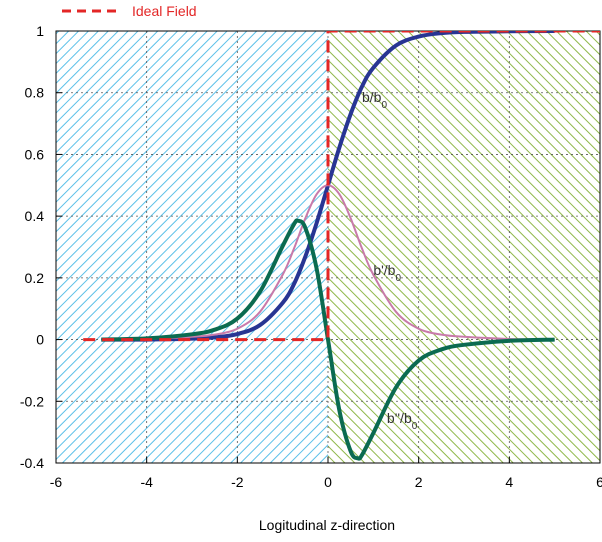 Image resolution: width=602 pixels, height=542 pixels. Describe the element at coordinates (32, 401) in the screenshot. I see `y-tick-label: -0.2` at that location.